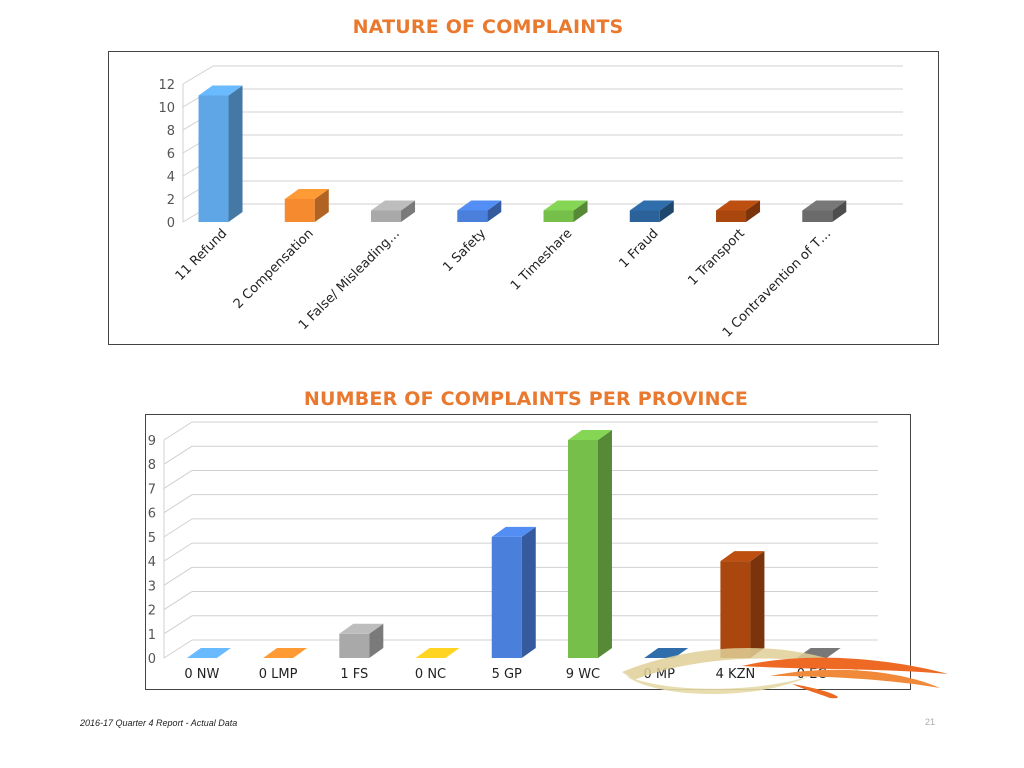 This screenshot has width=1024, height=768. What do you see at coordinates (152, 586) in the screenshot?
I see `y-tick-label: 3` at bounding box center [152, 586].